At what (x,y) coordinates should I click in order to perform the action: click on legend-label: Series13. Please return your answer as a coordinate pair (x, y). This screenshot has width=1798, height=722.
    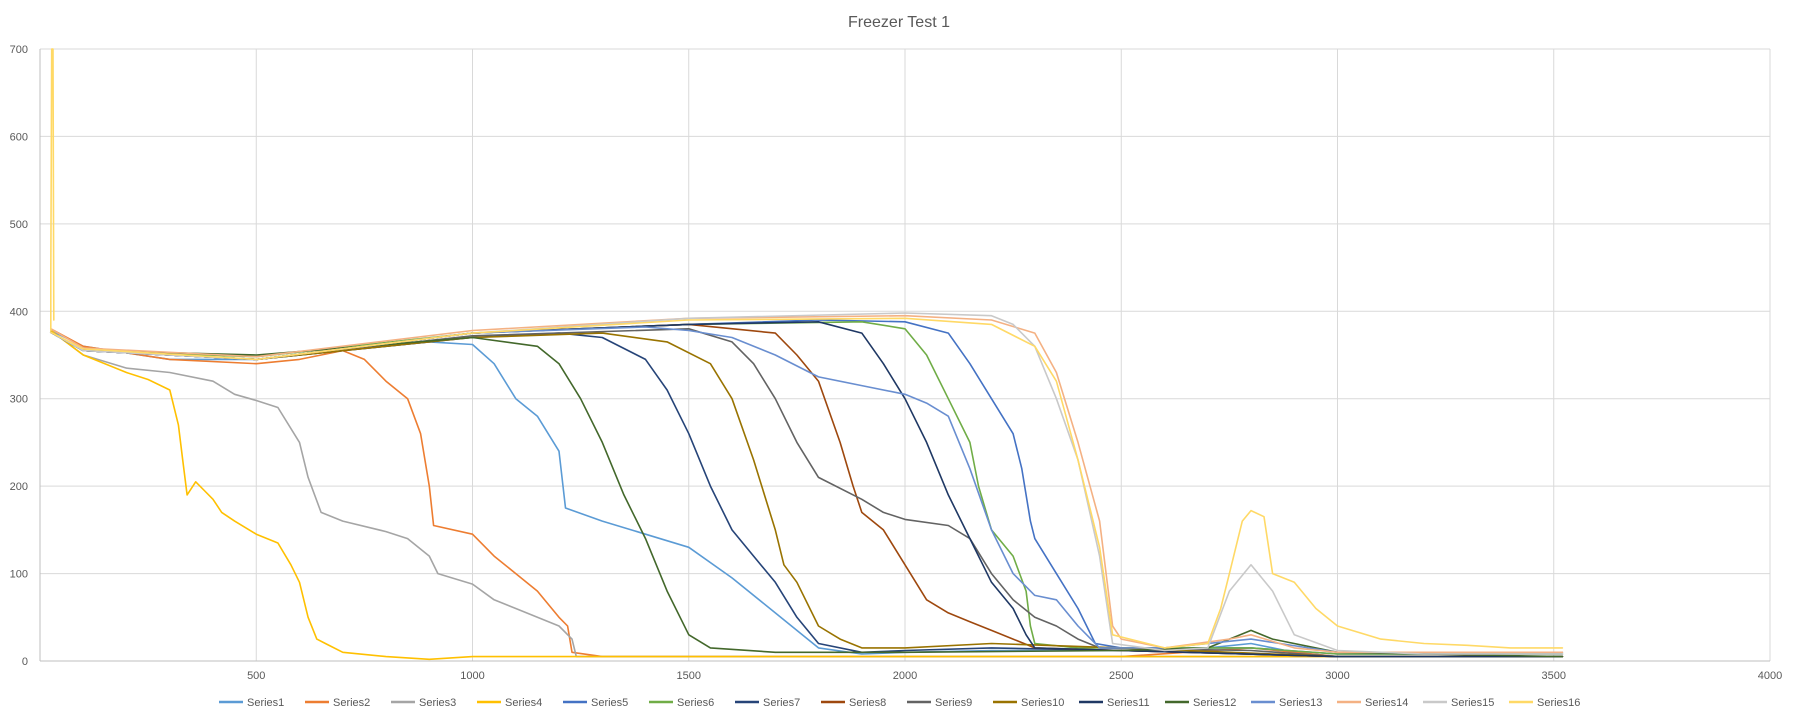
    Looking at the image, I should click on (1300, 703).